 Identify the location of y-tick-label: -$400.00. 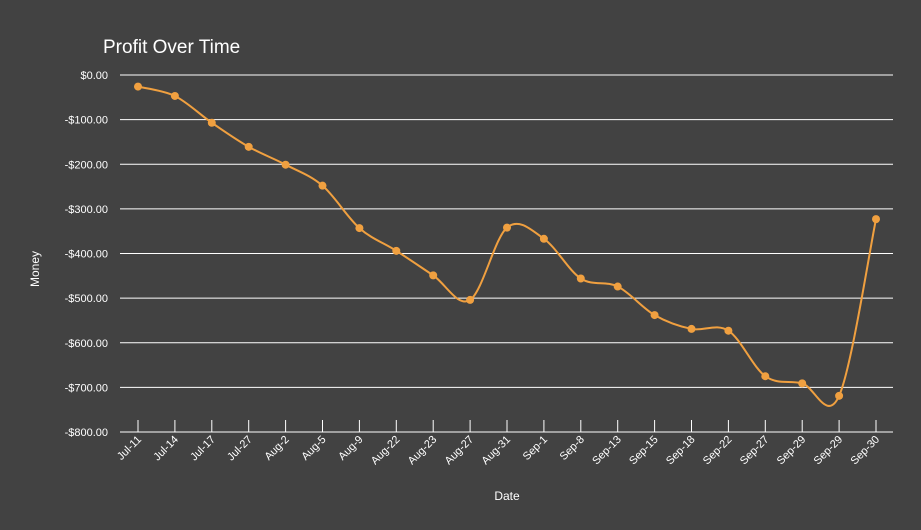
(86, 255).